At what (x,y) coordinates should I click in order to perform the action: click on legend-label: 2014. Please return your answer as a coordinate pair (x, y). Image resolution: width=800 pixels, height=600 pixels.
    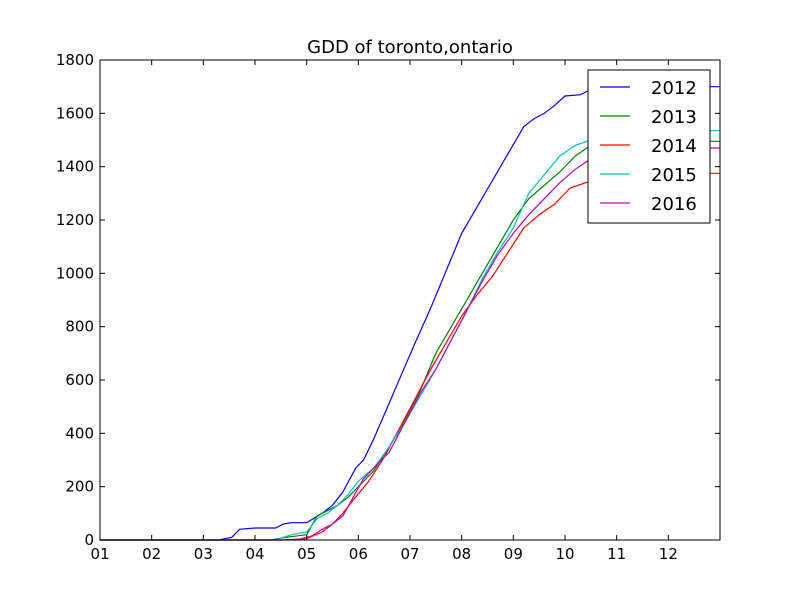
    Looking at the image, I should click on (674, 146).